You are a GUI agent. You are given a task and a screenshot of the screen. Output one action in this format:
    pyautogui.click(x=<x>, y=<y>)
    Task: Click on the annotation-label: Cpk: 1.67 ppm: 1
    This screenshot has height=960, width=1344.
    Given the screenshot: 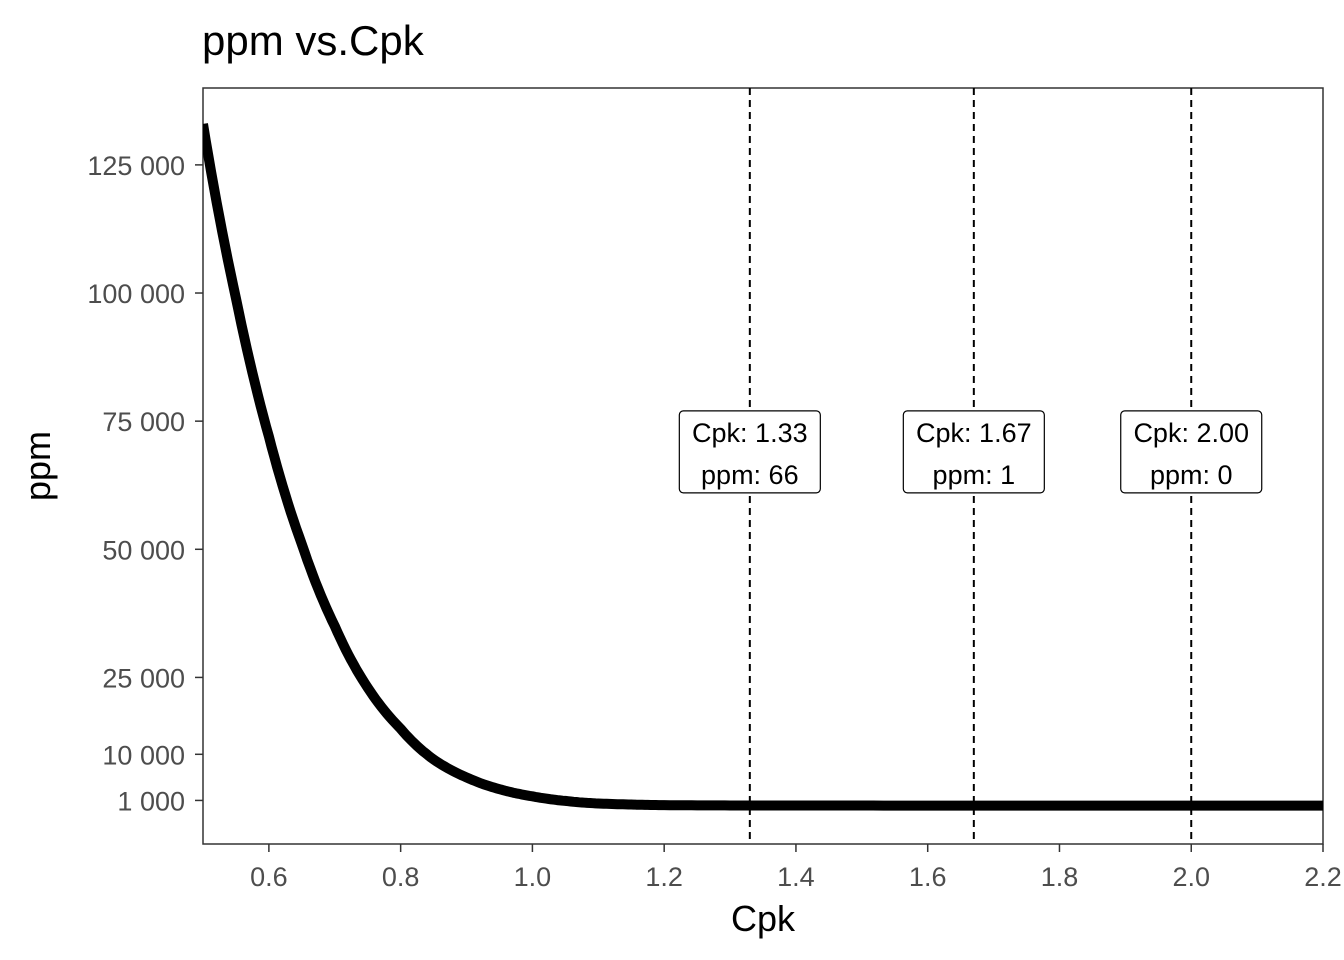 What is the action you would take?
    pyautogui.click(x=973, y=452)
    